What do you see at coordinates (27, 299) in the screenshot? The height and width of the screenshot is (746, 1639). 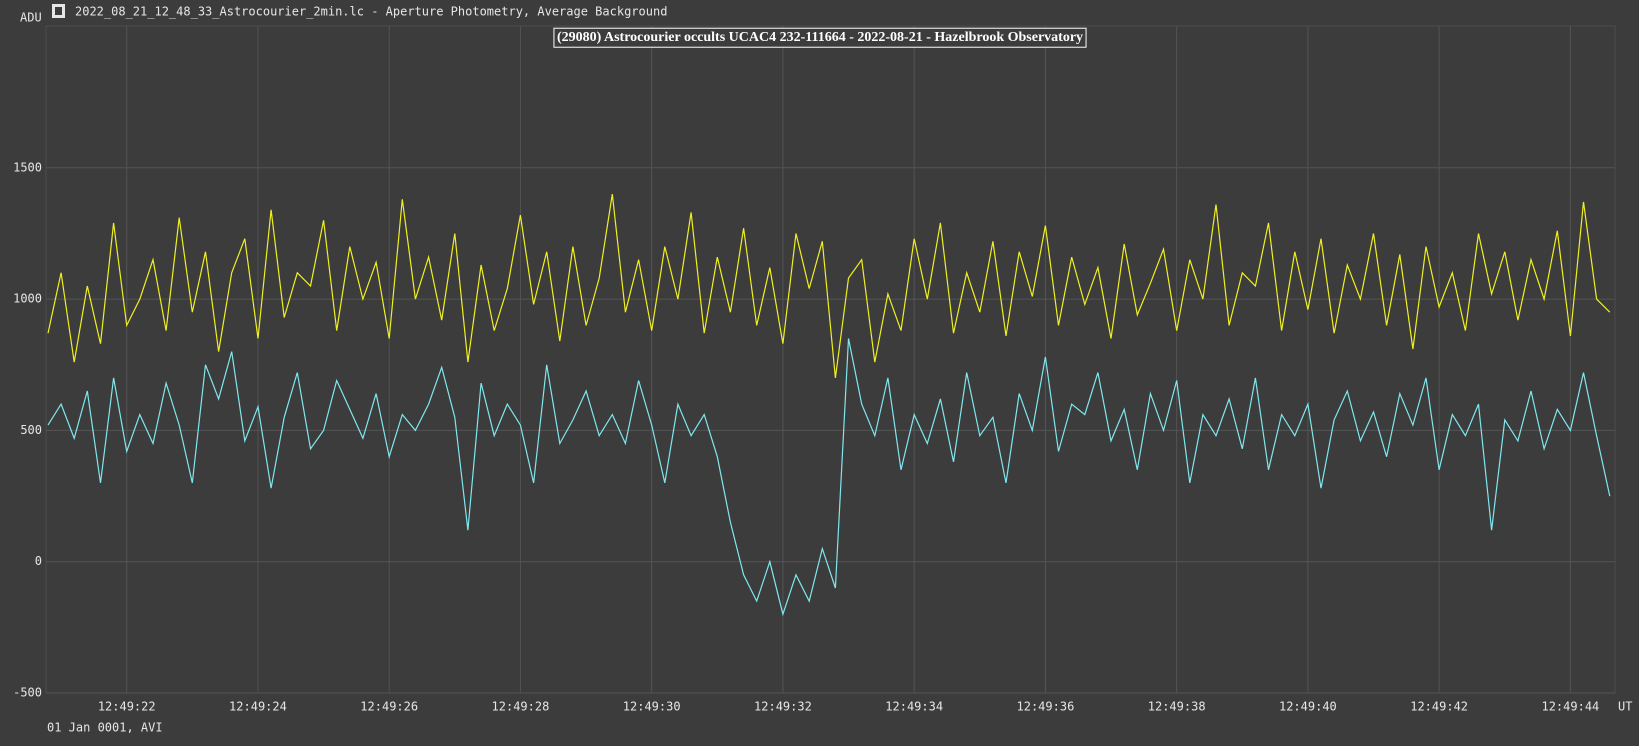 I see `y-tick-label: 1000` at bounding box center [27, 299].